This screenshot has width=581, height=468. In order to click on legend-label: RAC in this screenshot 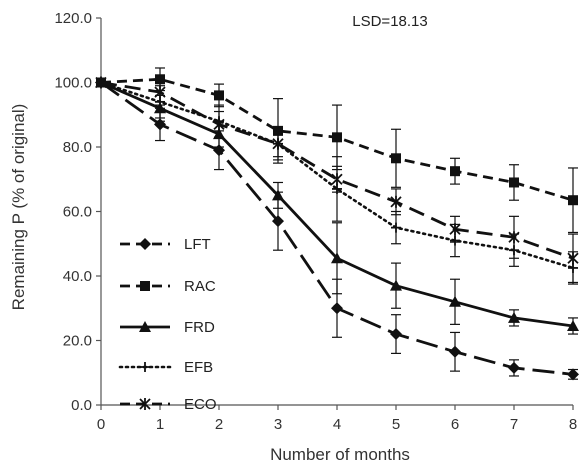, I will do `click(200, 286)`.